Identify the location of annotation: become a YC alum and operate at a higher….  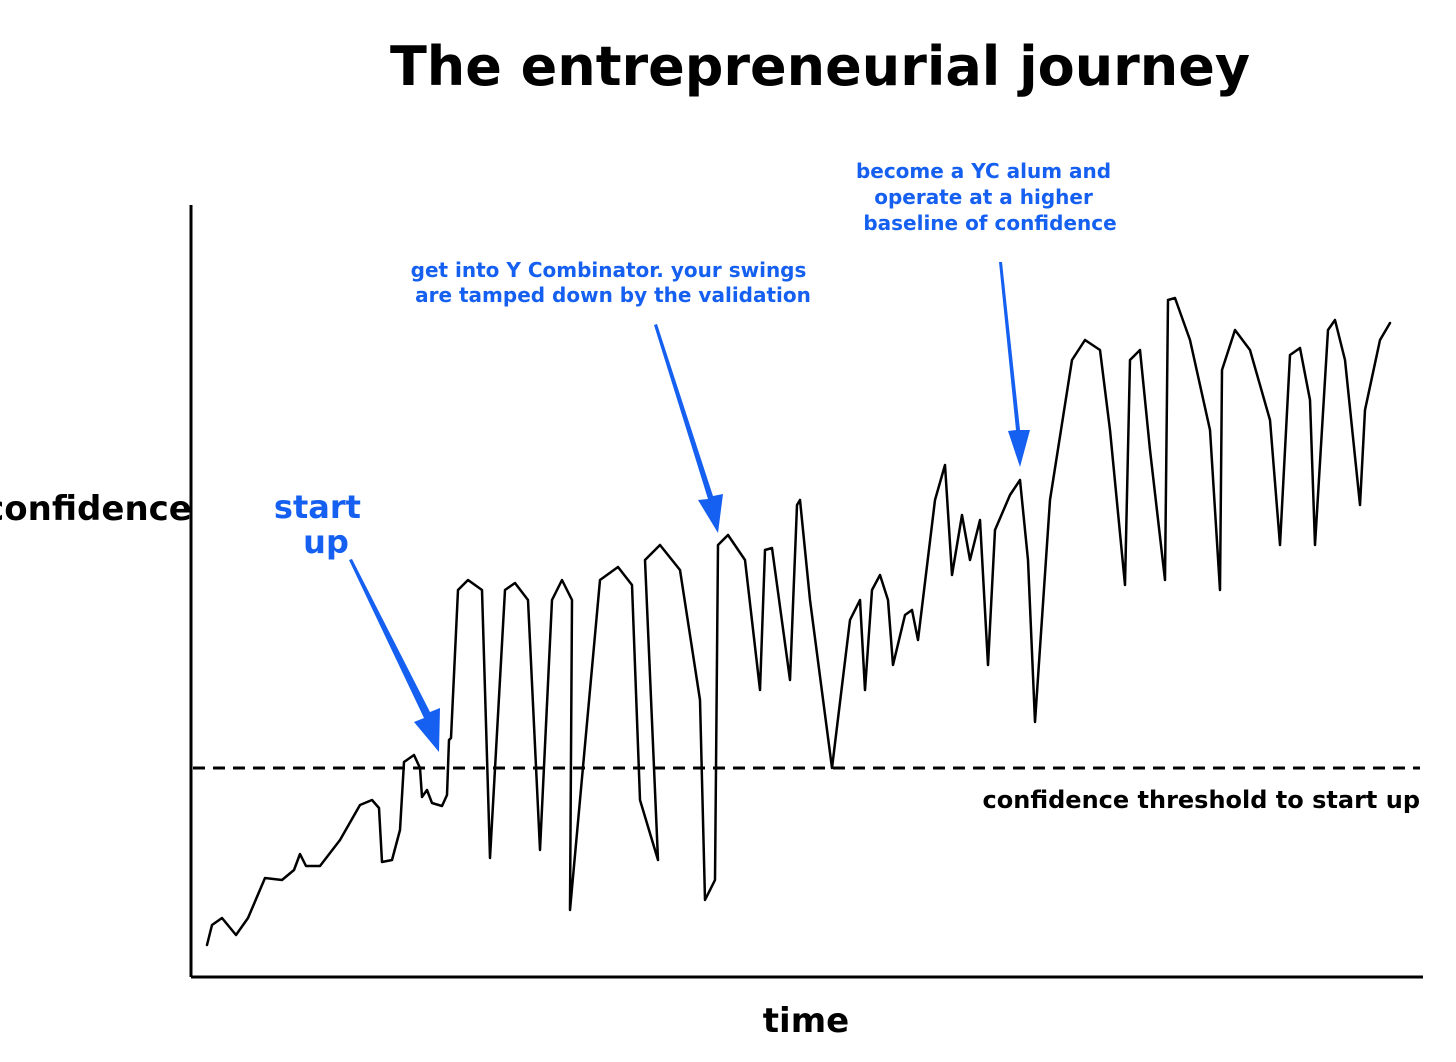
(987, 197).